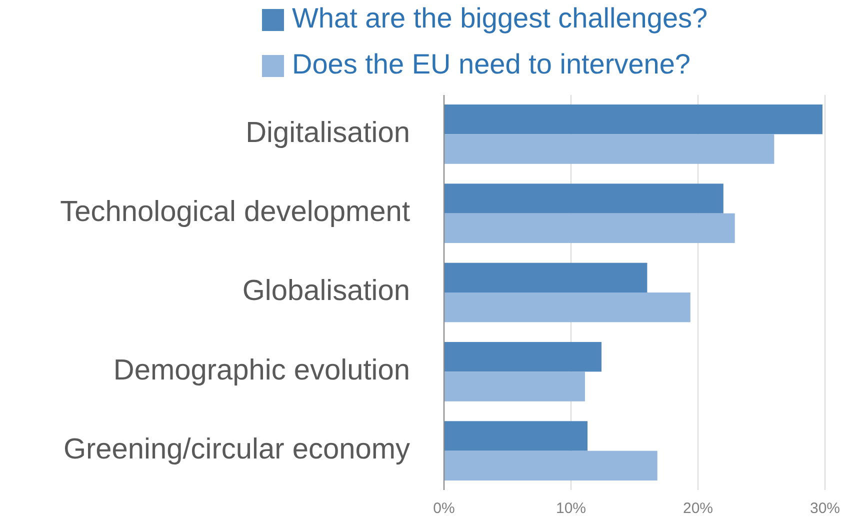 Image resolution: width=844 pixels, height=517 pixels. I want to click on x-tick-label: 10%, so click(571, 508).